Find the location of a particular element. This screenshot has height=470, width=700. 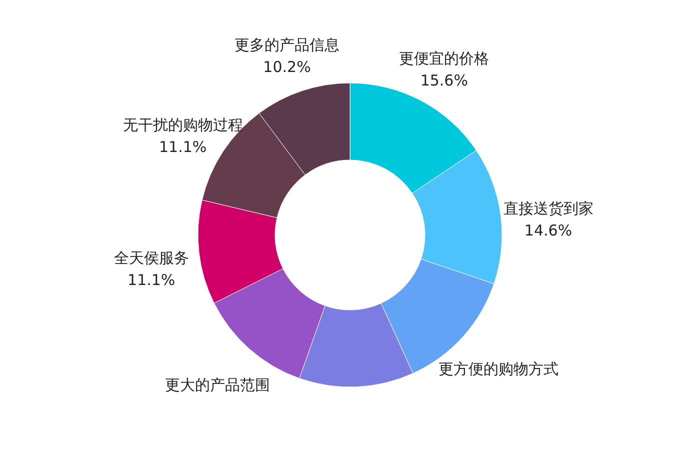

data-label: 14.6% is located at coordinates (548, 231).